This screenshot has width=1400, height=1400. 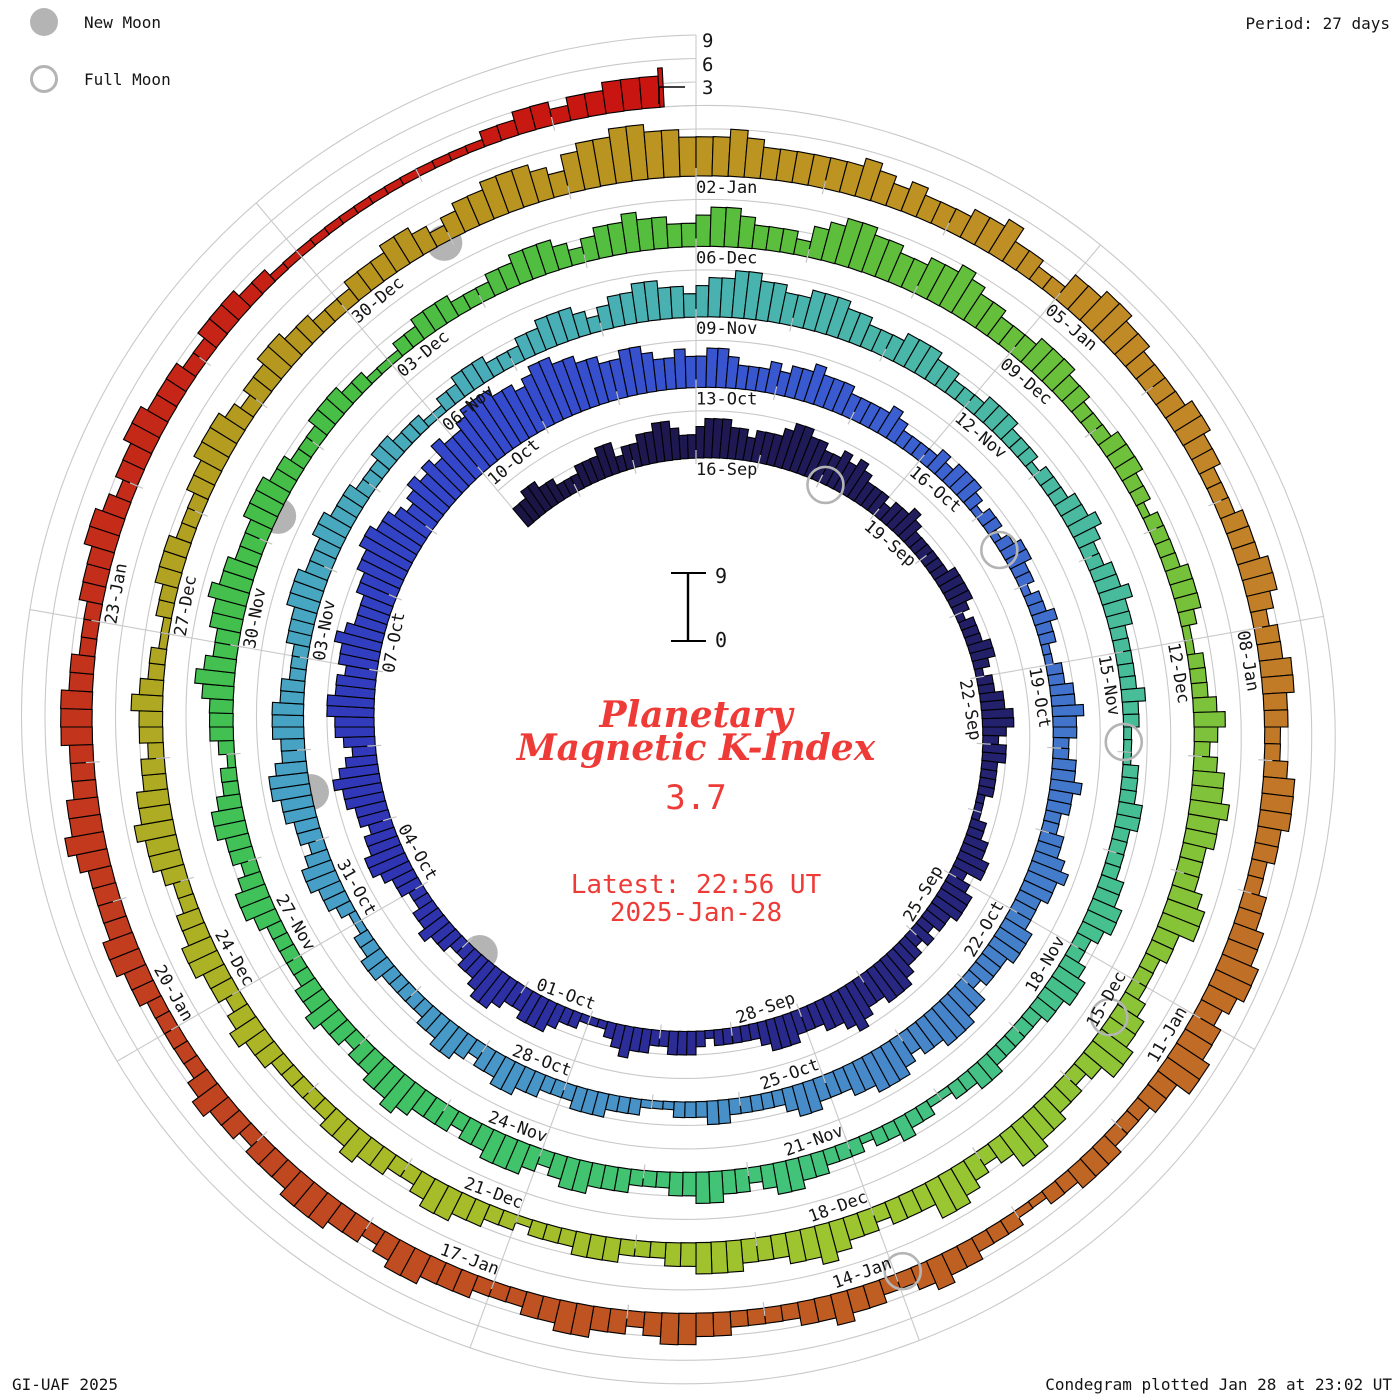 What do you see at coordinates (726, 400) in the screenshot?
I see `date-label: 13-Oct` at bounding box center [726, 400].